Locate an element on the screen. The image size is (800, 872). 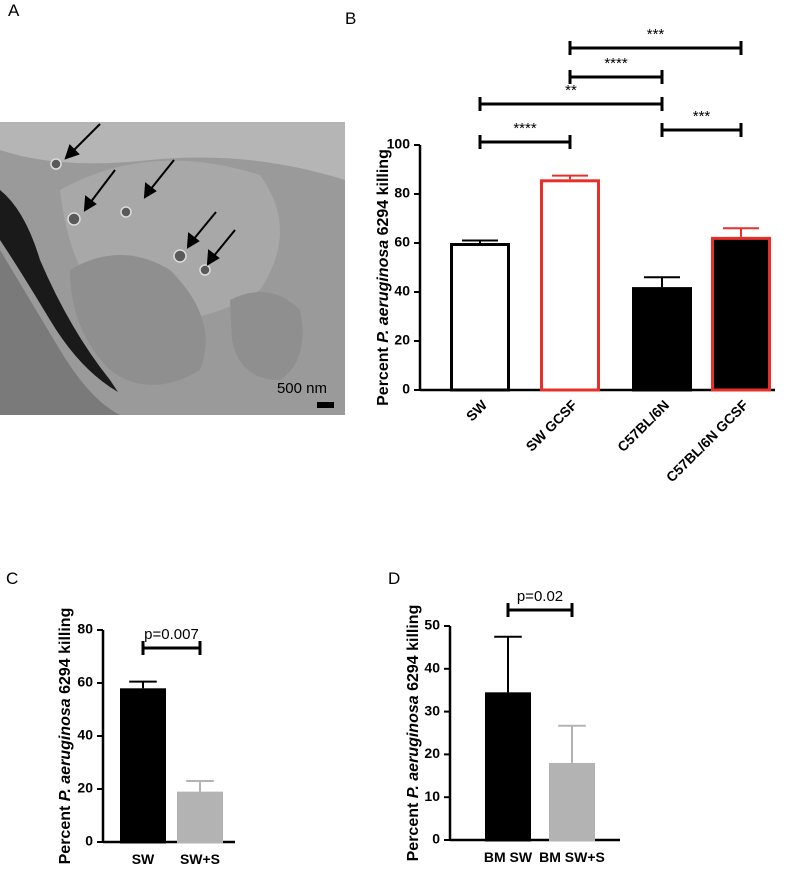
y-tick-label: 30 is located at coordinates (432, 710).